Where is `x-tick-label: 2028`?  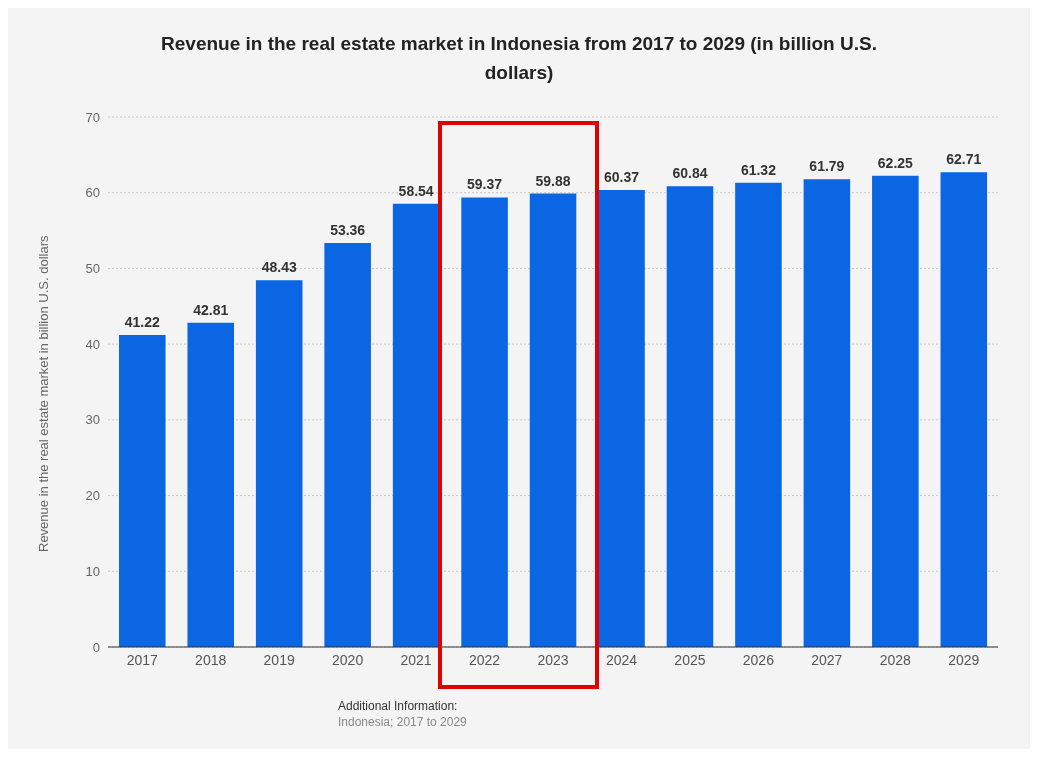 x-tick-label: 2028 is located at coordinates (895, 659).